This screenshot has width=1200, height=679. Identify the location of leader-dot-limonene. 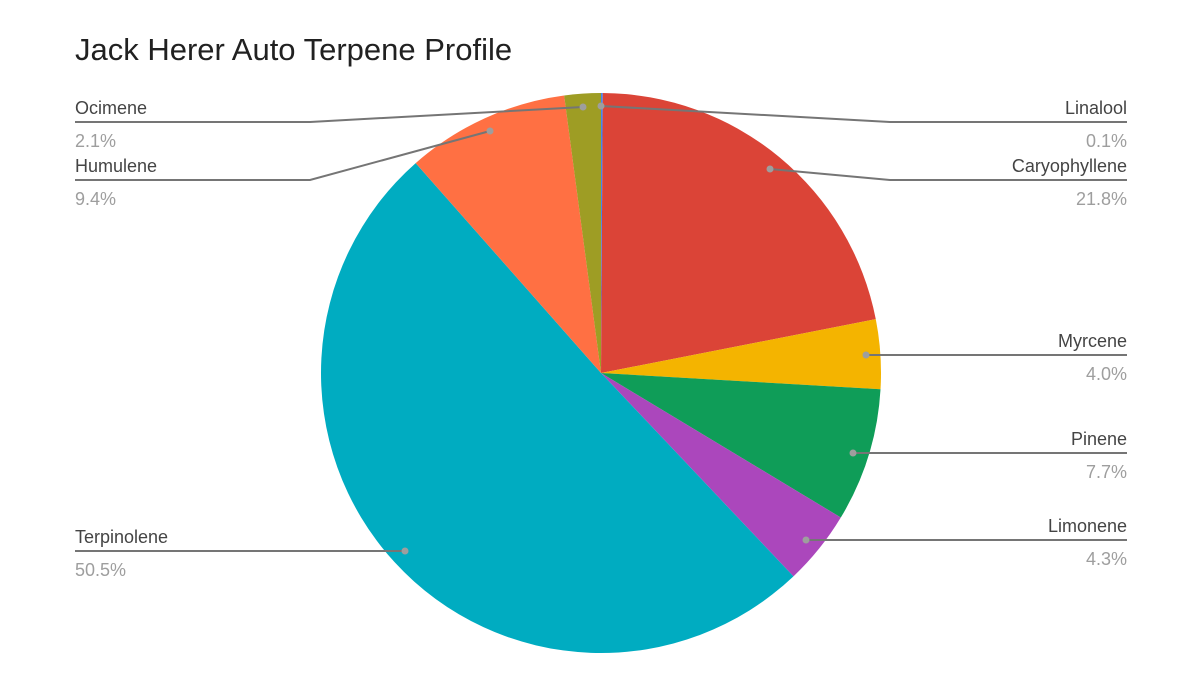
(806, 540).